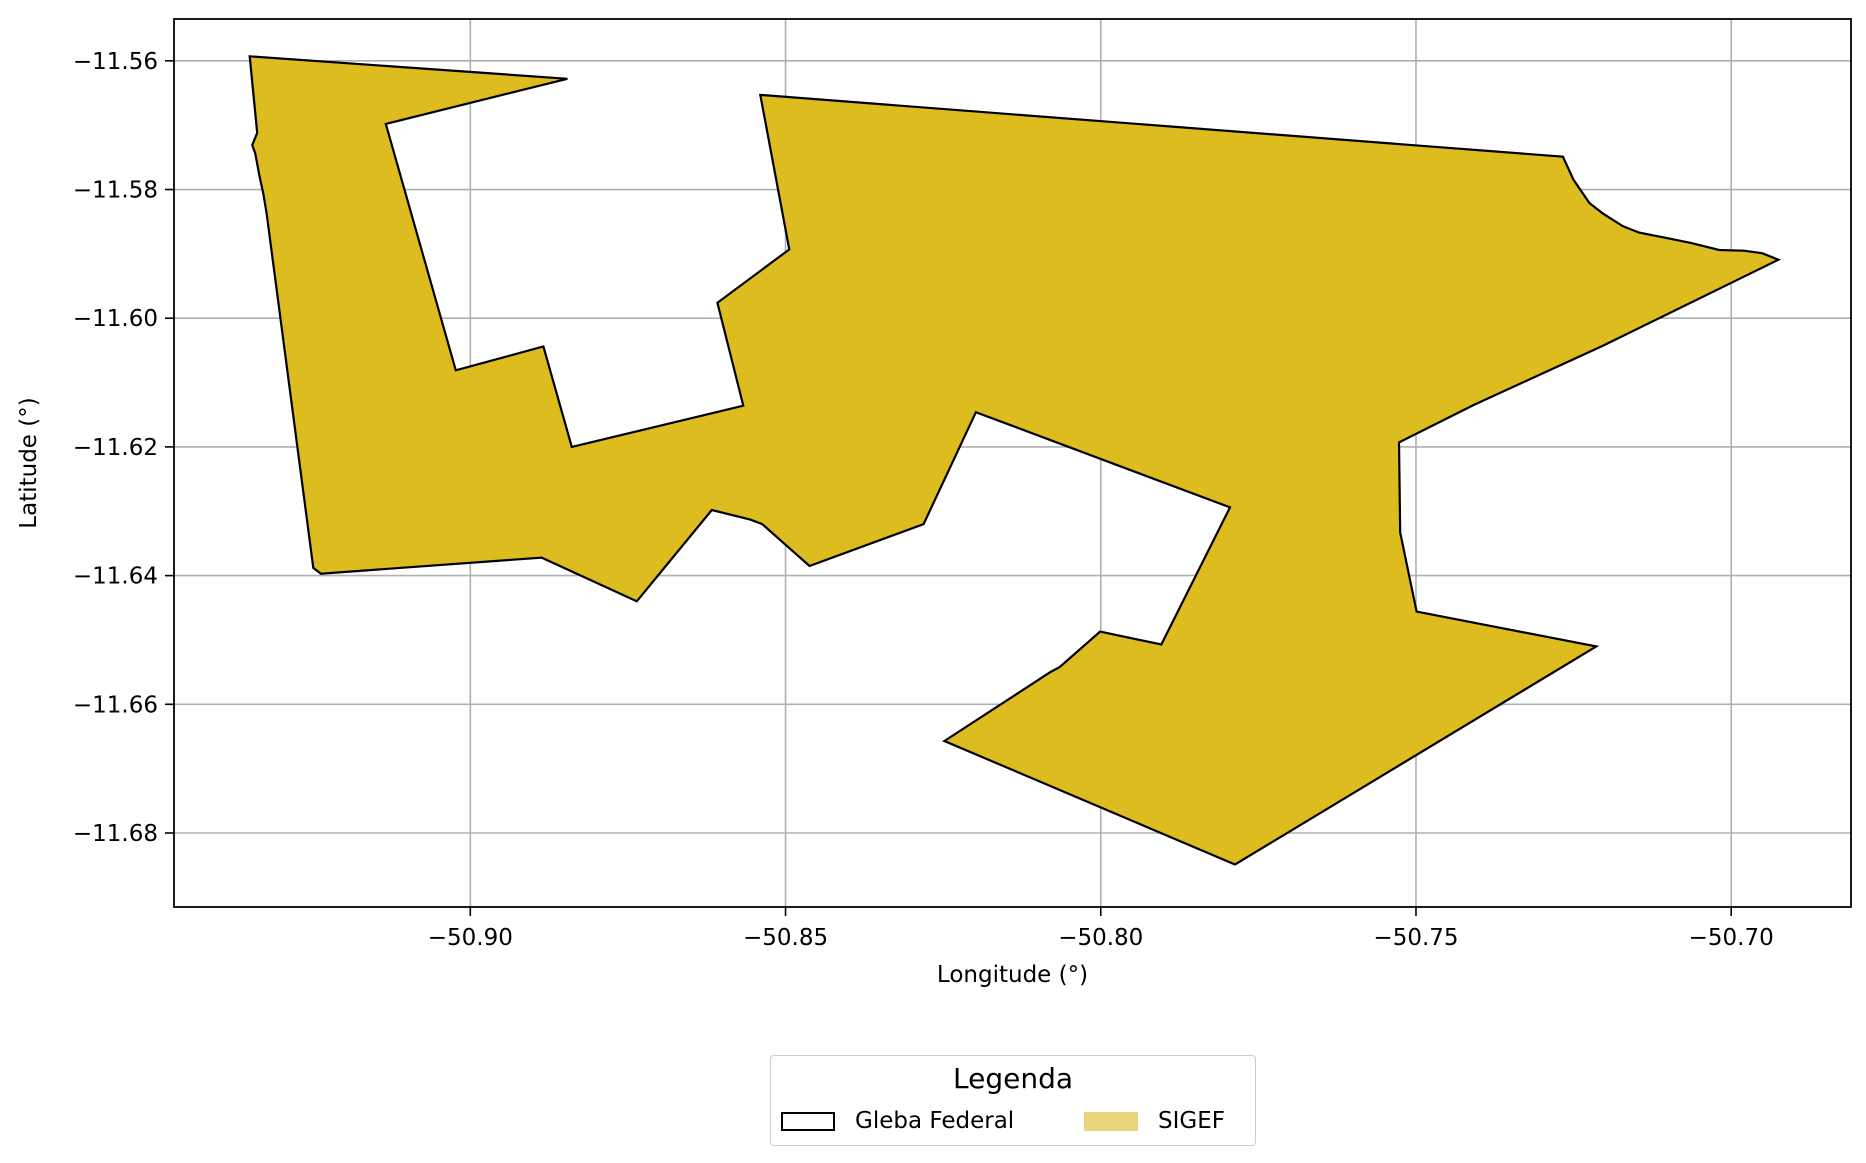 The width and height of the screenshot is (1866, 1163). I want to click on legend-swatch-outline, so click(808, 1121).